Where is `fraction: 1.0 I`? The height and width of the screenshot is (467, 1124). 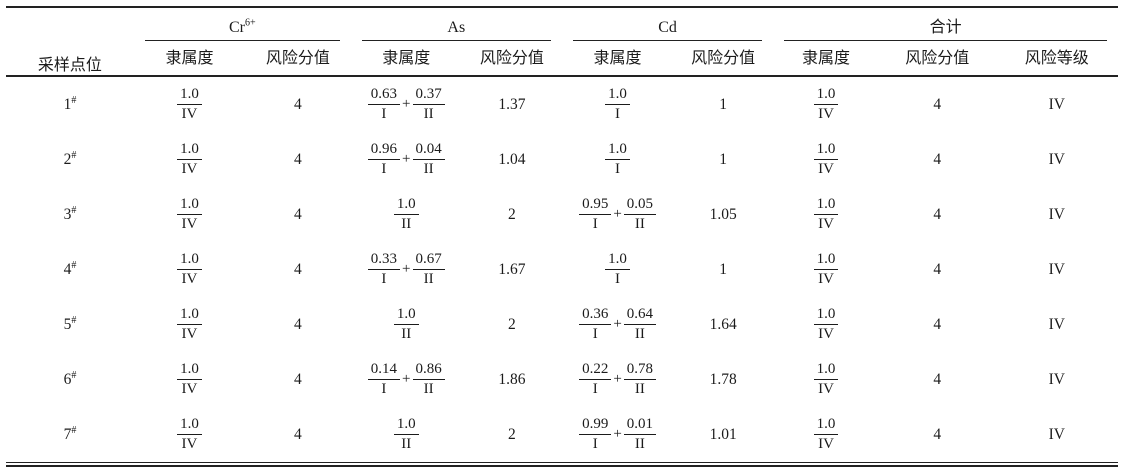 fraction: 1.0 I is located at coordinates (617, 159).